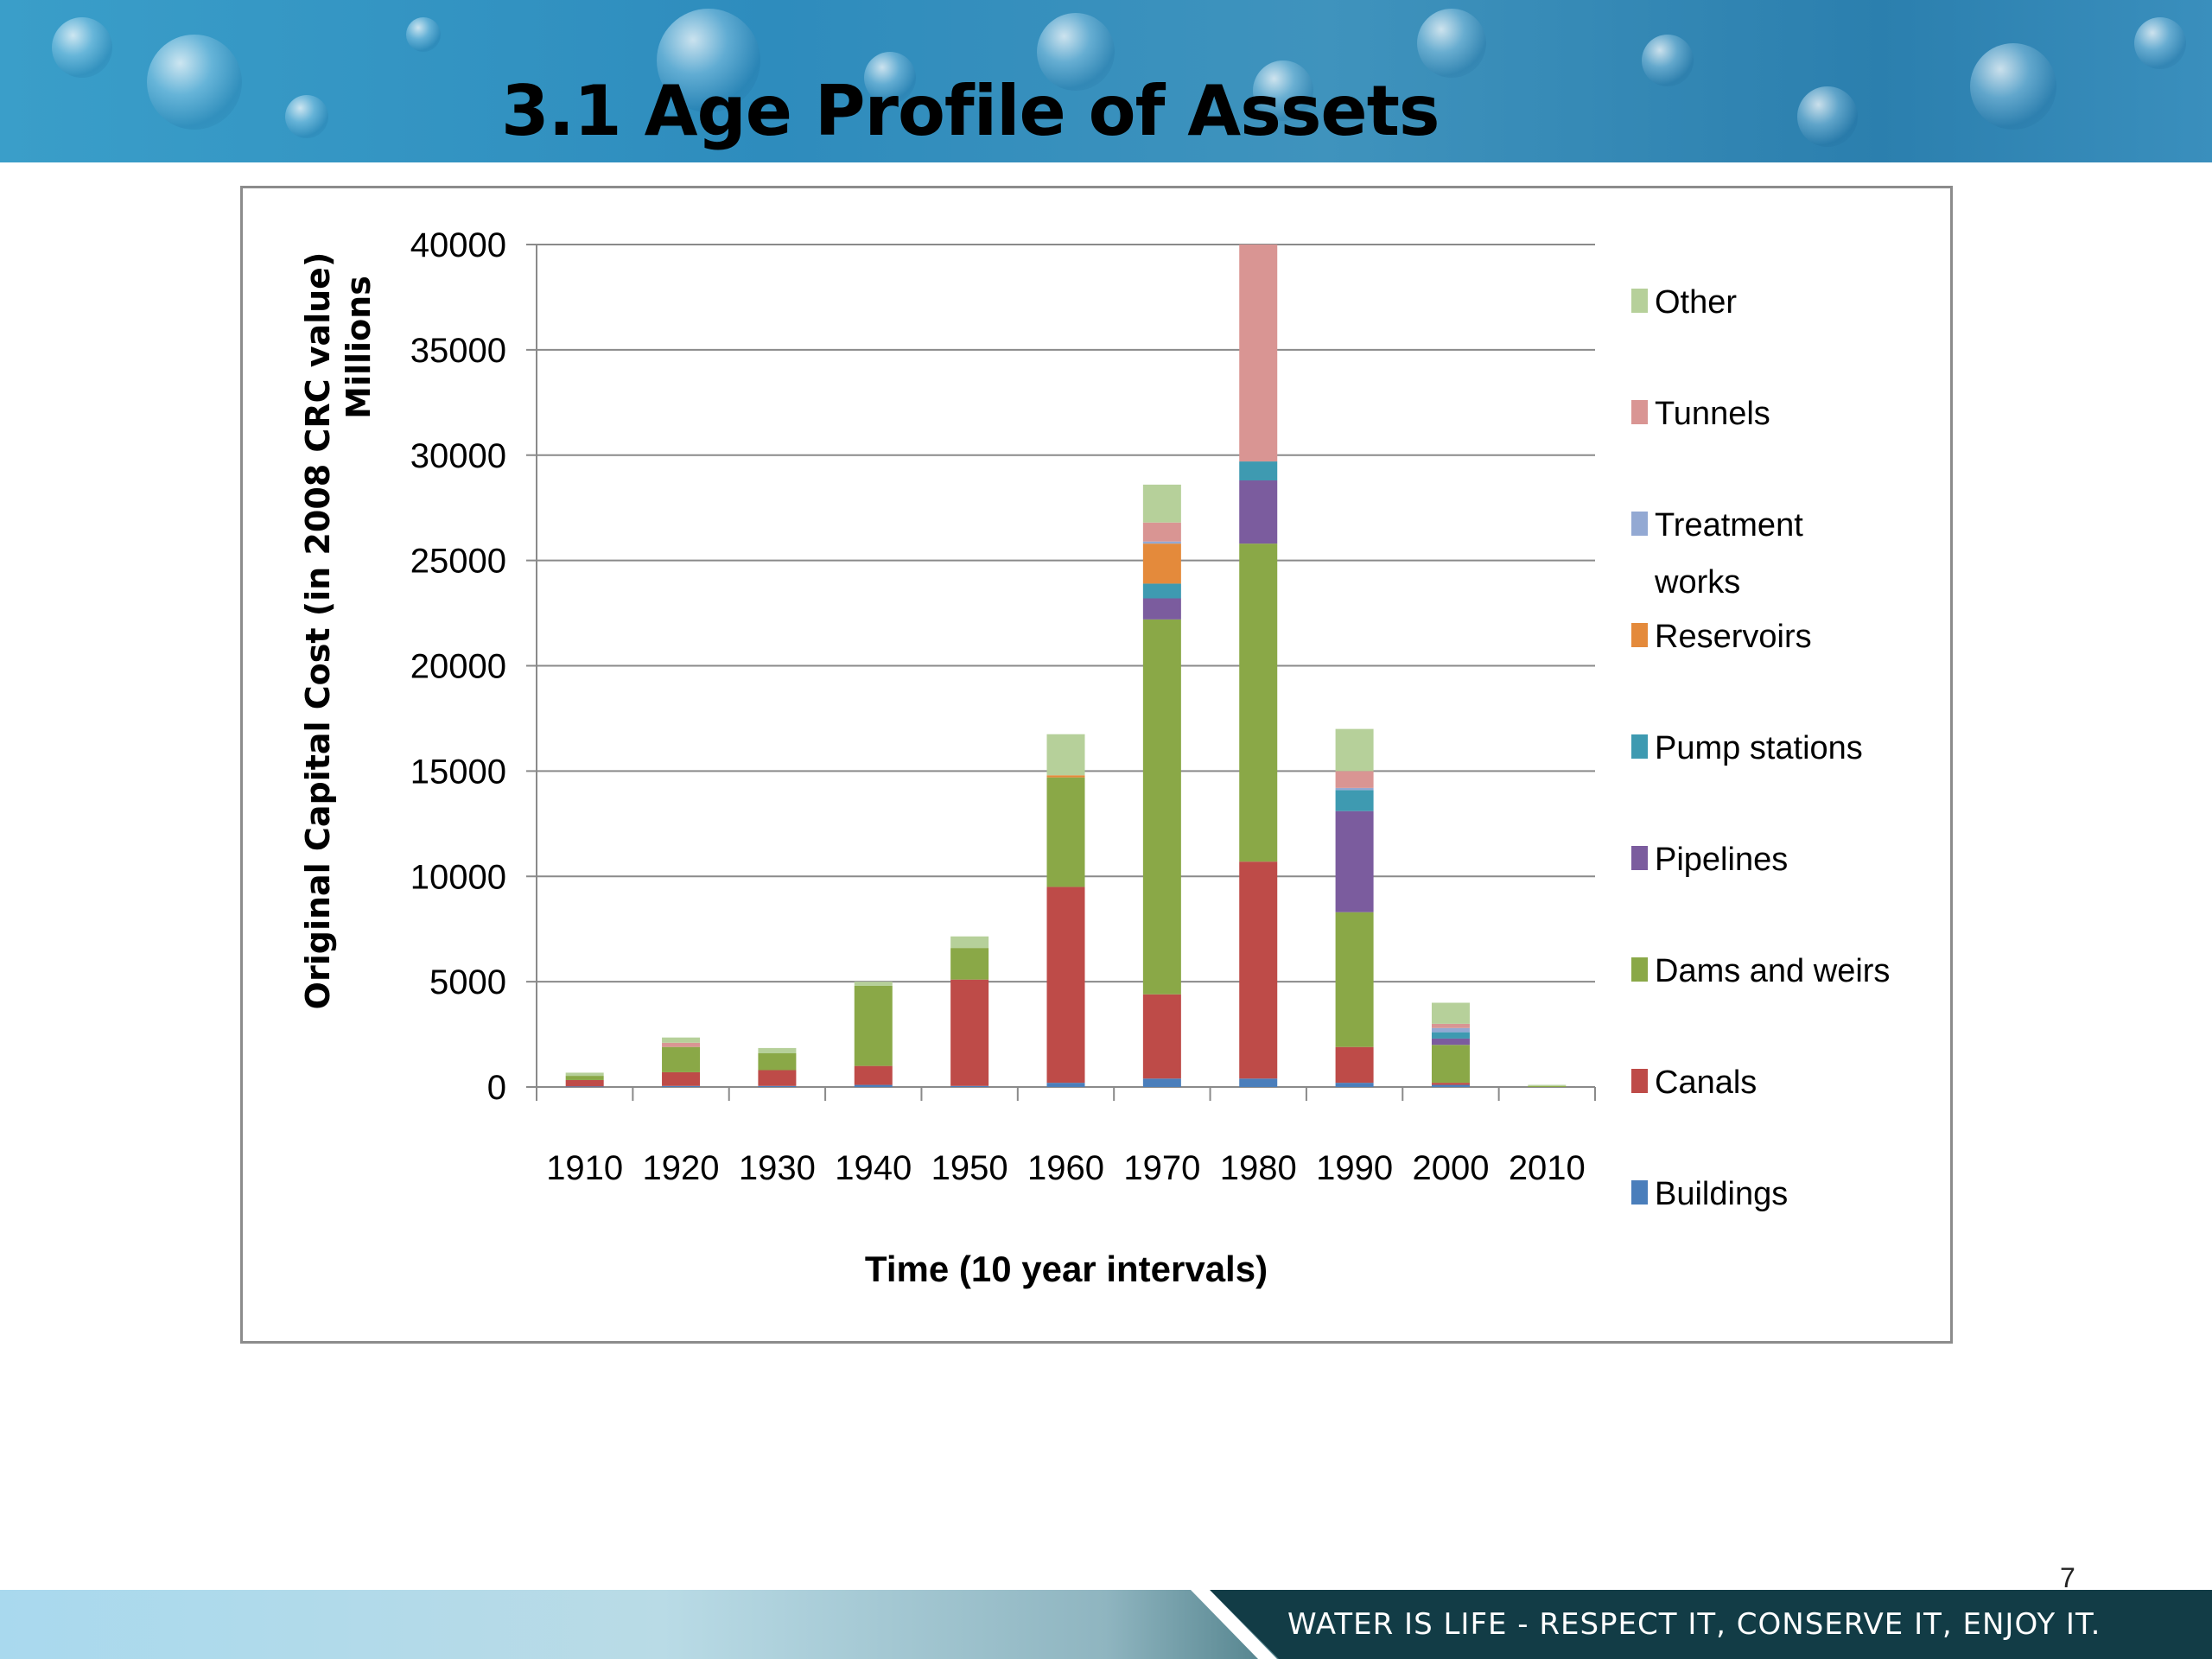  What do you see at coordinates (1721, 1194) in the screenshot?
I see `legend-label: Buildings` at bounding box center [1721, 1194].